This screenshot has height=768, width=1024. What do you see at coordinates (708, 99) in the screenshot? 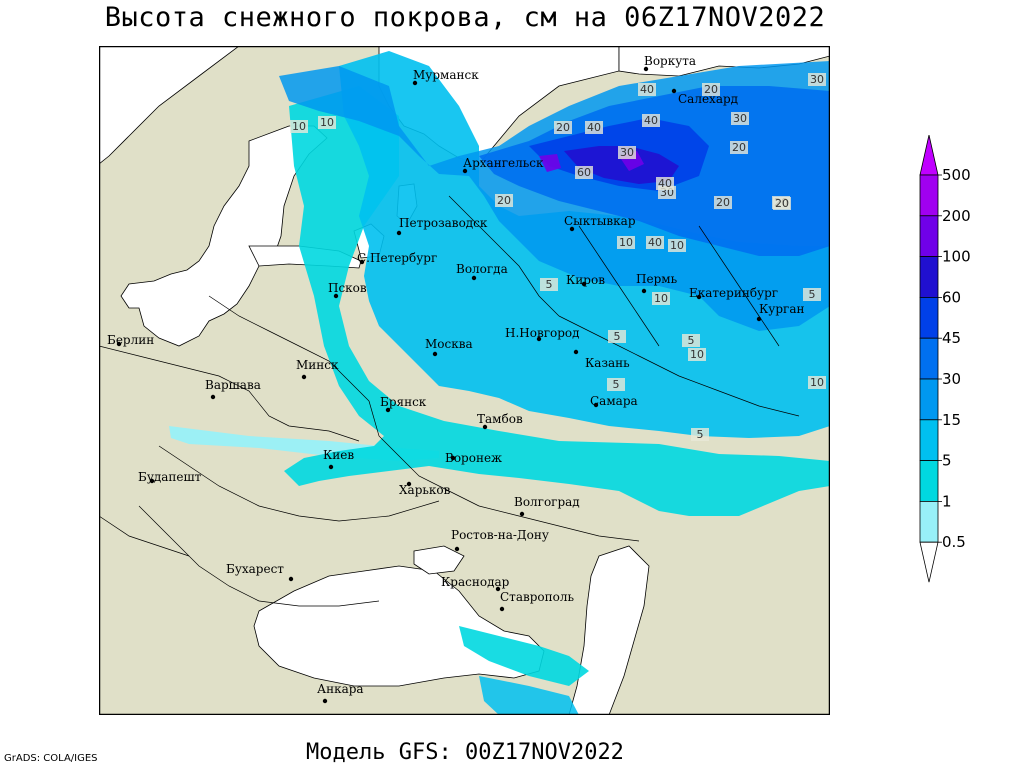
I see `city-label: Салехард` at bounding box center [708, 99].